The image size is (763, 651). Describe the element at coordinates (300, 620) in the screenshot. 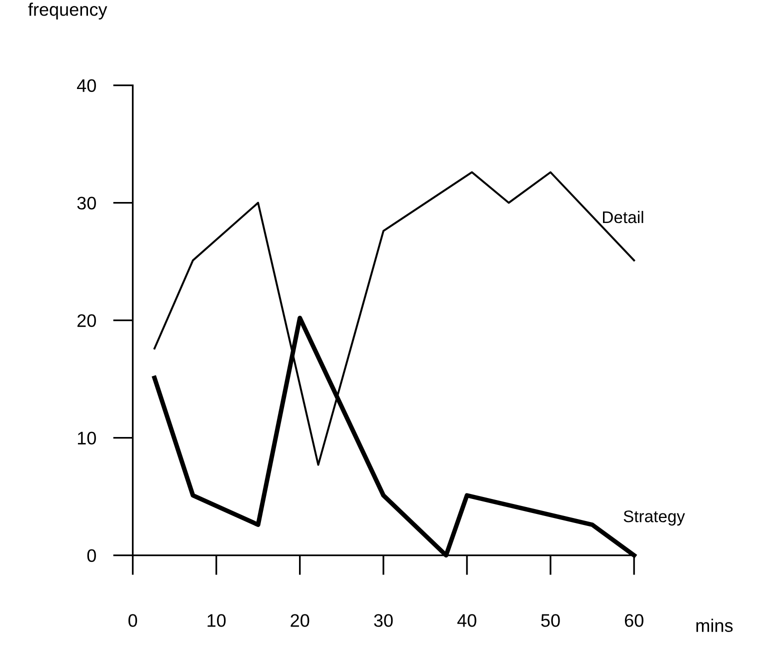

I see `x-tick-label: 20` at that location.